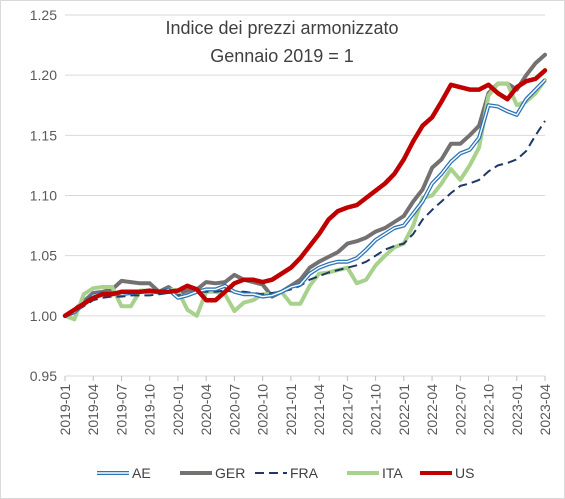 The width and height of the screenshot is (565, 499). Describe the element at coordinates (150, 410) in the screenshot. I see `x-tick-label: 2019-10` at that location.